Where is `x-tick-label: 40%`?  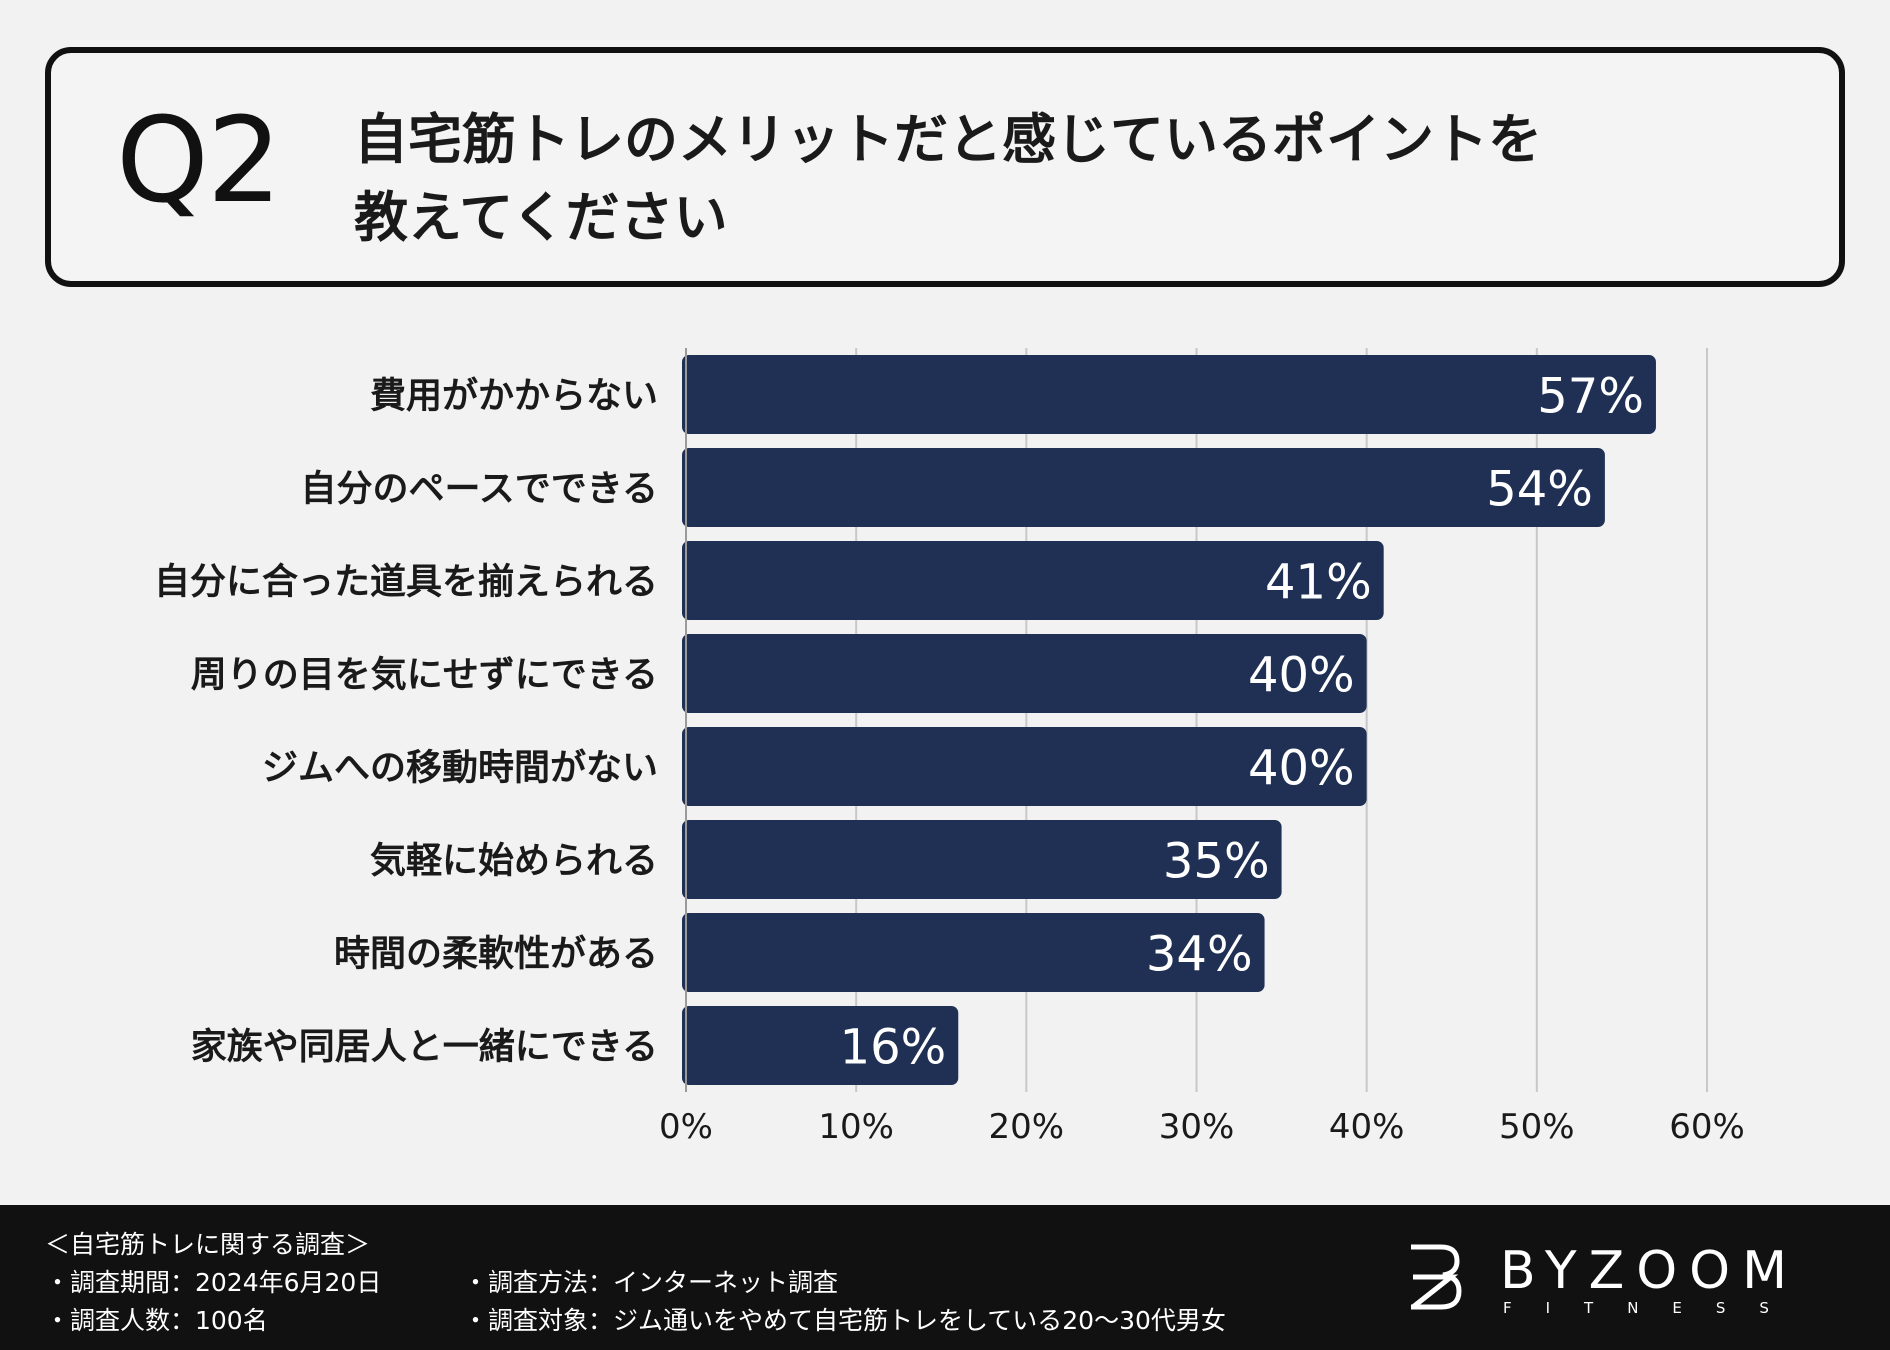 x-tick-label: 40% is located at coordinates (1367, 1127).